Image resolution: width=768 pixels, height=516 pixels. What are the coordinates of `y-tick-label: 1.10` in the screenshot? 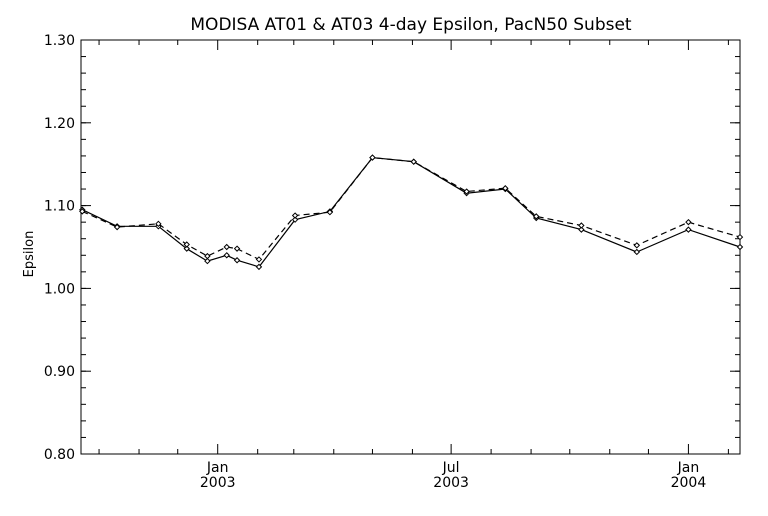 It's located at (59, 207).